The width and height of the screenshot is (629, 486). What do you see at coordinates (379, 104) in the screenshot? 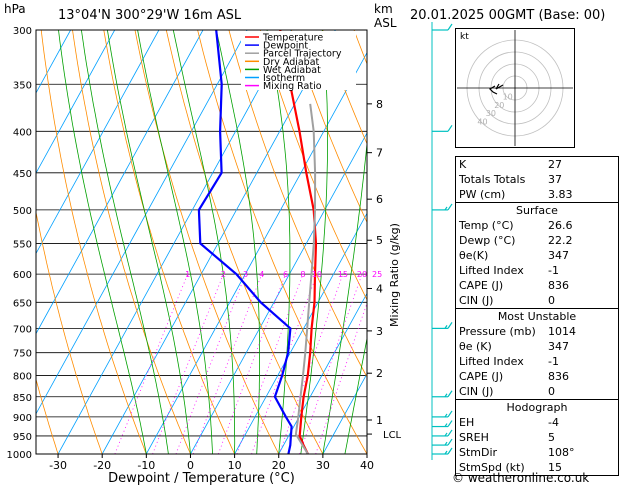
I see `km-tick-label: 8` at bounding box center [379, 104].